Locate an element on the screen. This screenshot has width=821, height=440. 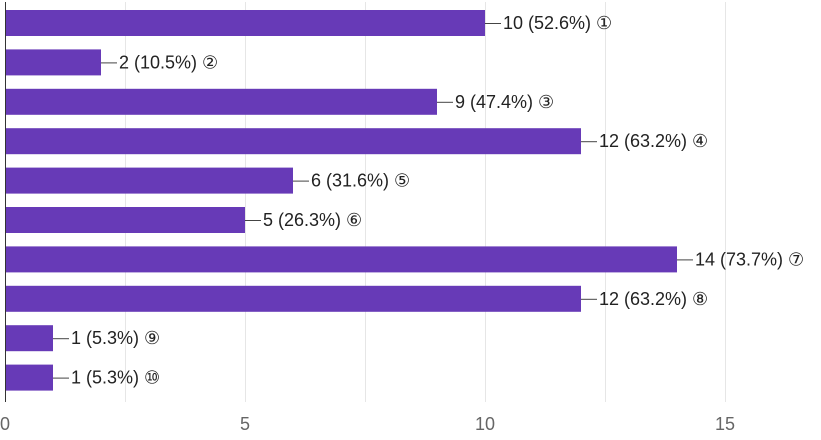
x-tick-label-0: 0 is located at coordinates (5, 424).